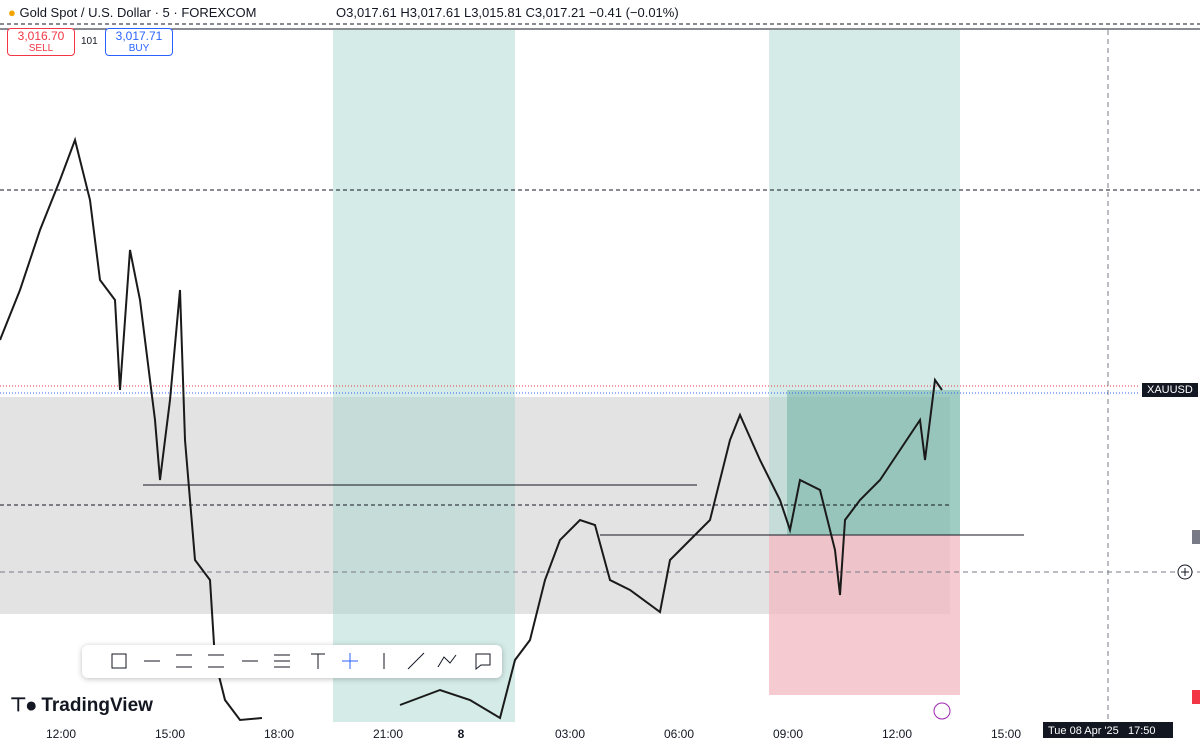 The height and width of the screenshot is (741, 1200). I want to click on time-tick-label: 03:00, so click(570, 734).